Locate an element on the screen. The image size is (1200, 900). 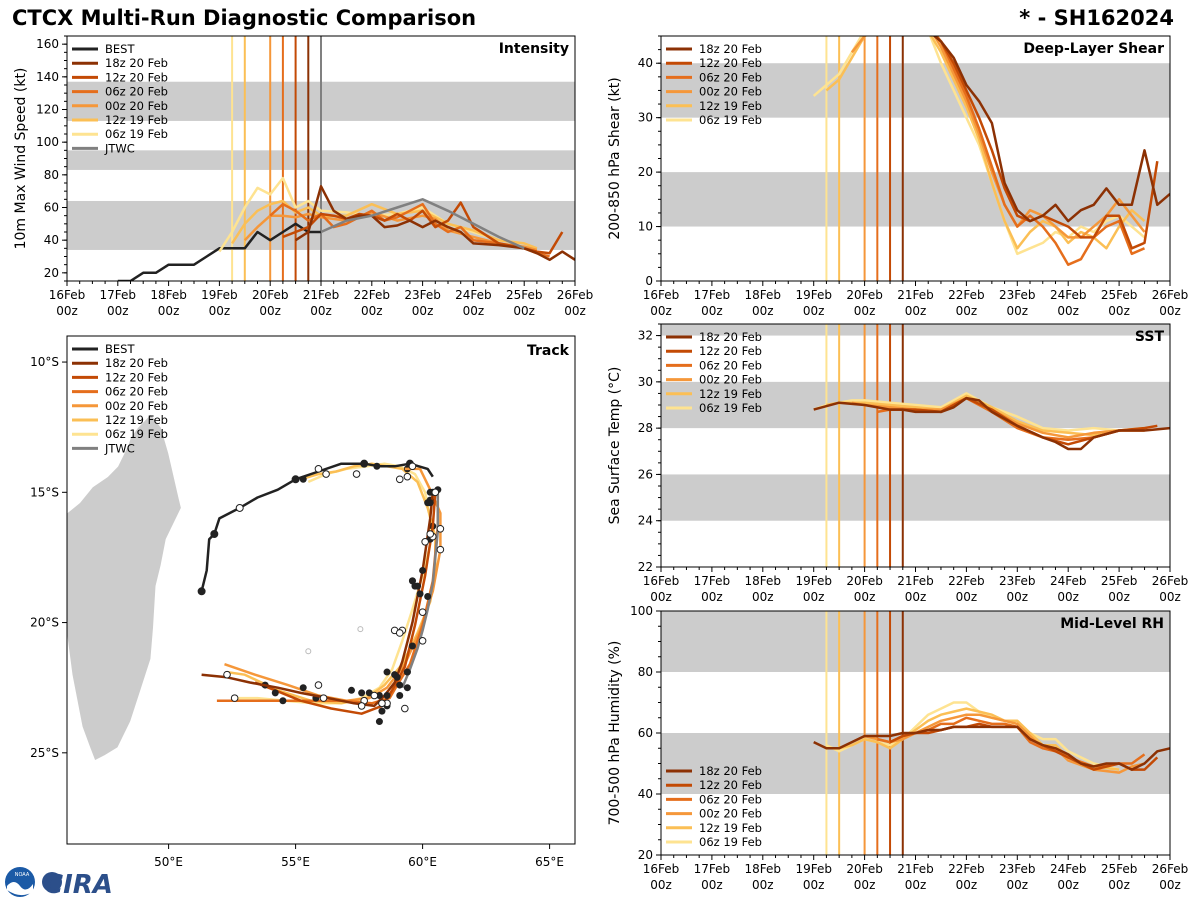
y-tick-label: 25°S is located at coordinates (44, 753).